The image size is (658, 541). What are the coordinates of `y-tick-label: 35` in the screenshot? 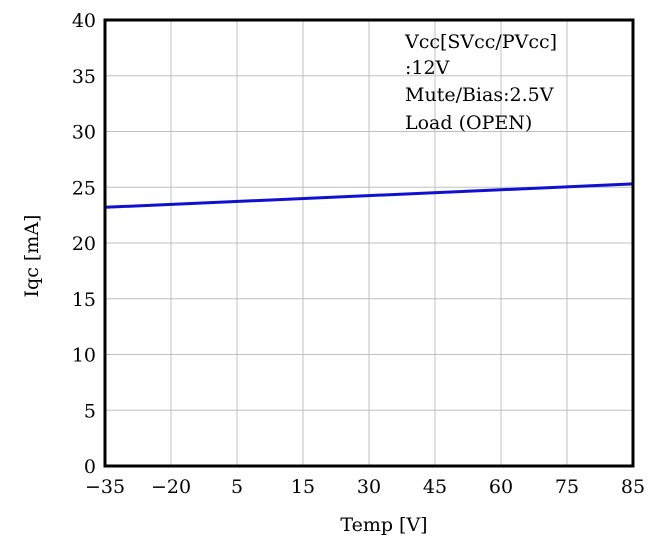 It's located at (84, 77).